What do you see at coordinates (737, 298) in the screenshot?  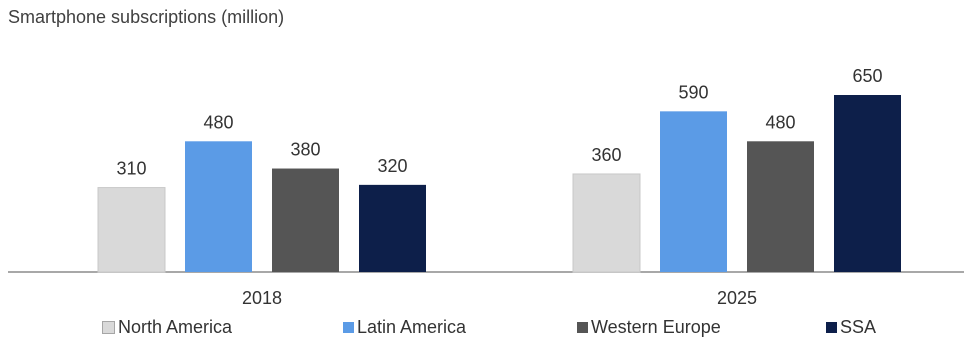 I see `x-tick-label: 2025` at bounding box center [737, 298].